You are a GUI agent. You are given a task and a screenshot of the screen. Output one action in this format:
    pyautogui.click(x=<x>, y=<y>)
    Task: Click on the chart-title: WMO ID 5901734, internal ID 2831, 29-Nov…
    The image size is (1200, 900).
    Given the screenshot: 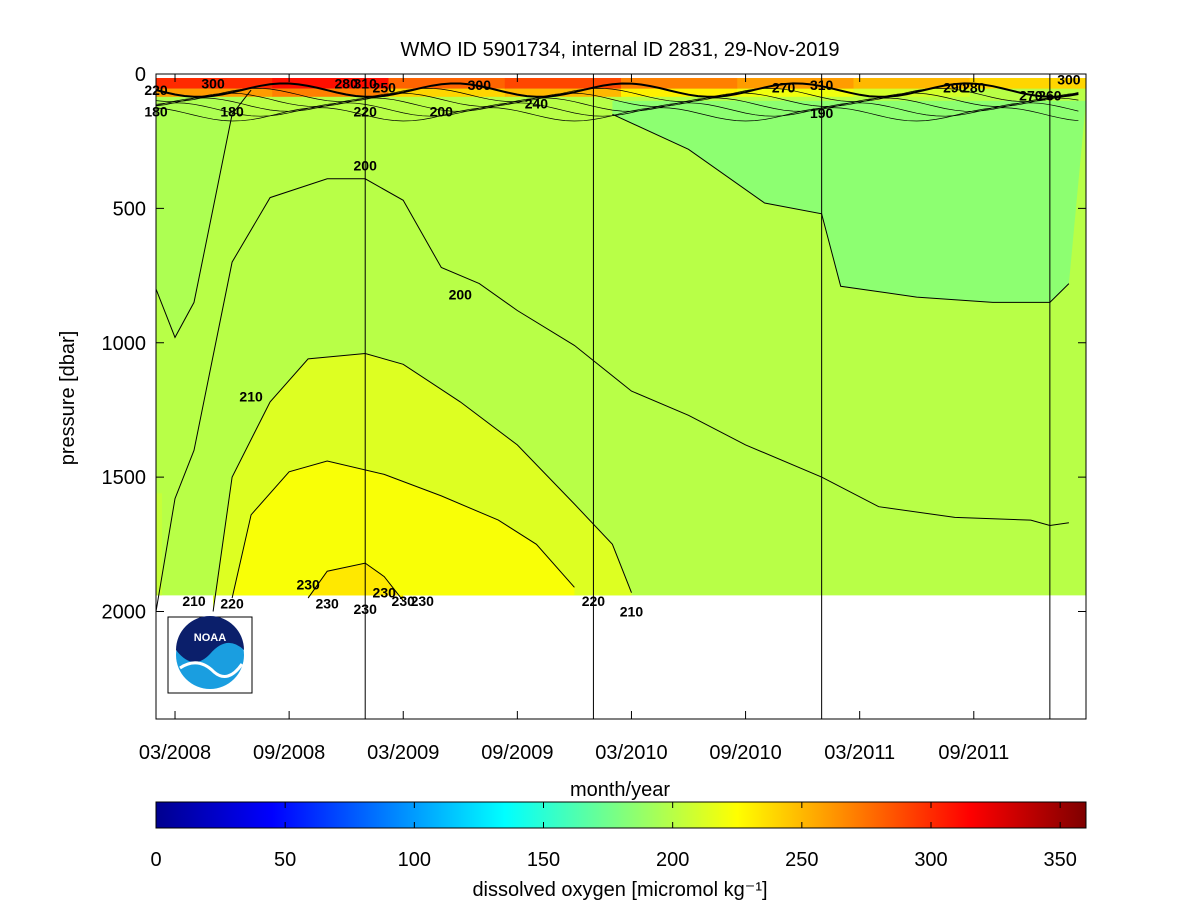 What is the action you would take?
    pyautogui.click(x=619, y=50)
    